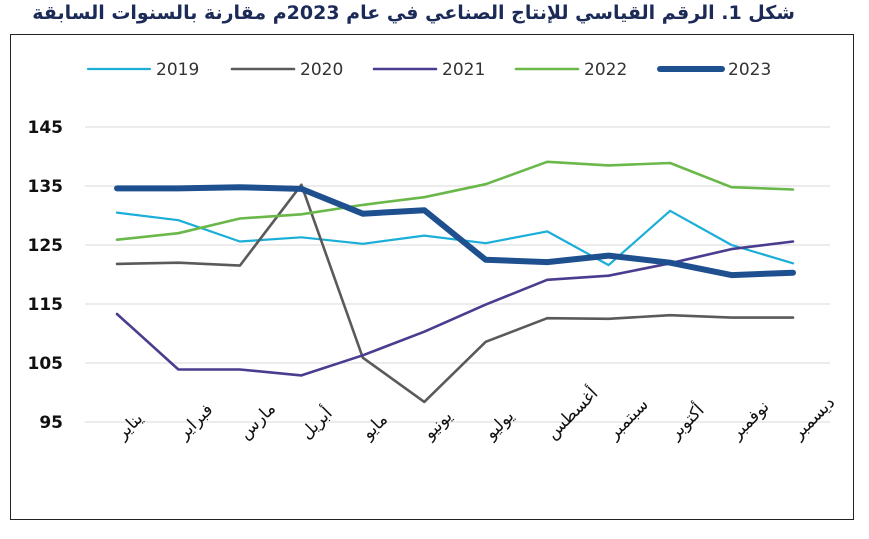  What do you see at coordinates (749, 420) in the screenshot?
I see `x-tick-label: نوفمبر` at bounding box center [749, 420].